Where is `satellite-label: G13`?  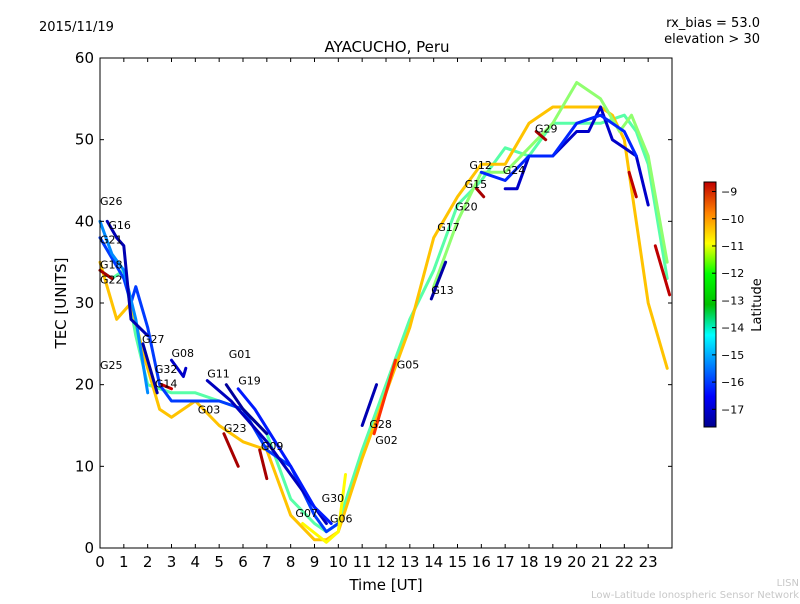
satellite-label: G13 is located at coordinates (442, 290).